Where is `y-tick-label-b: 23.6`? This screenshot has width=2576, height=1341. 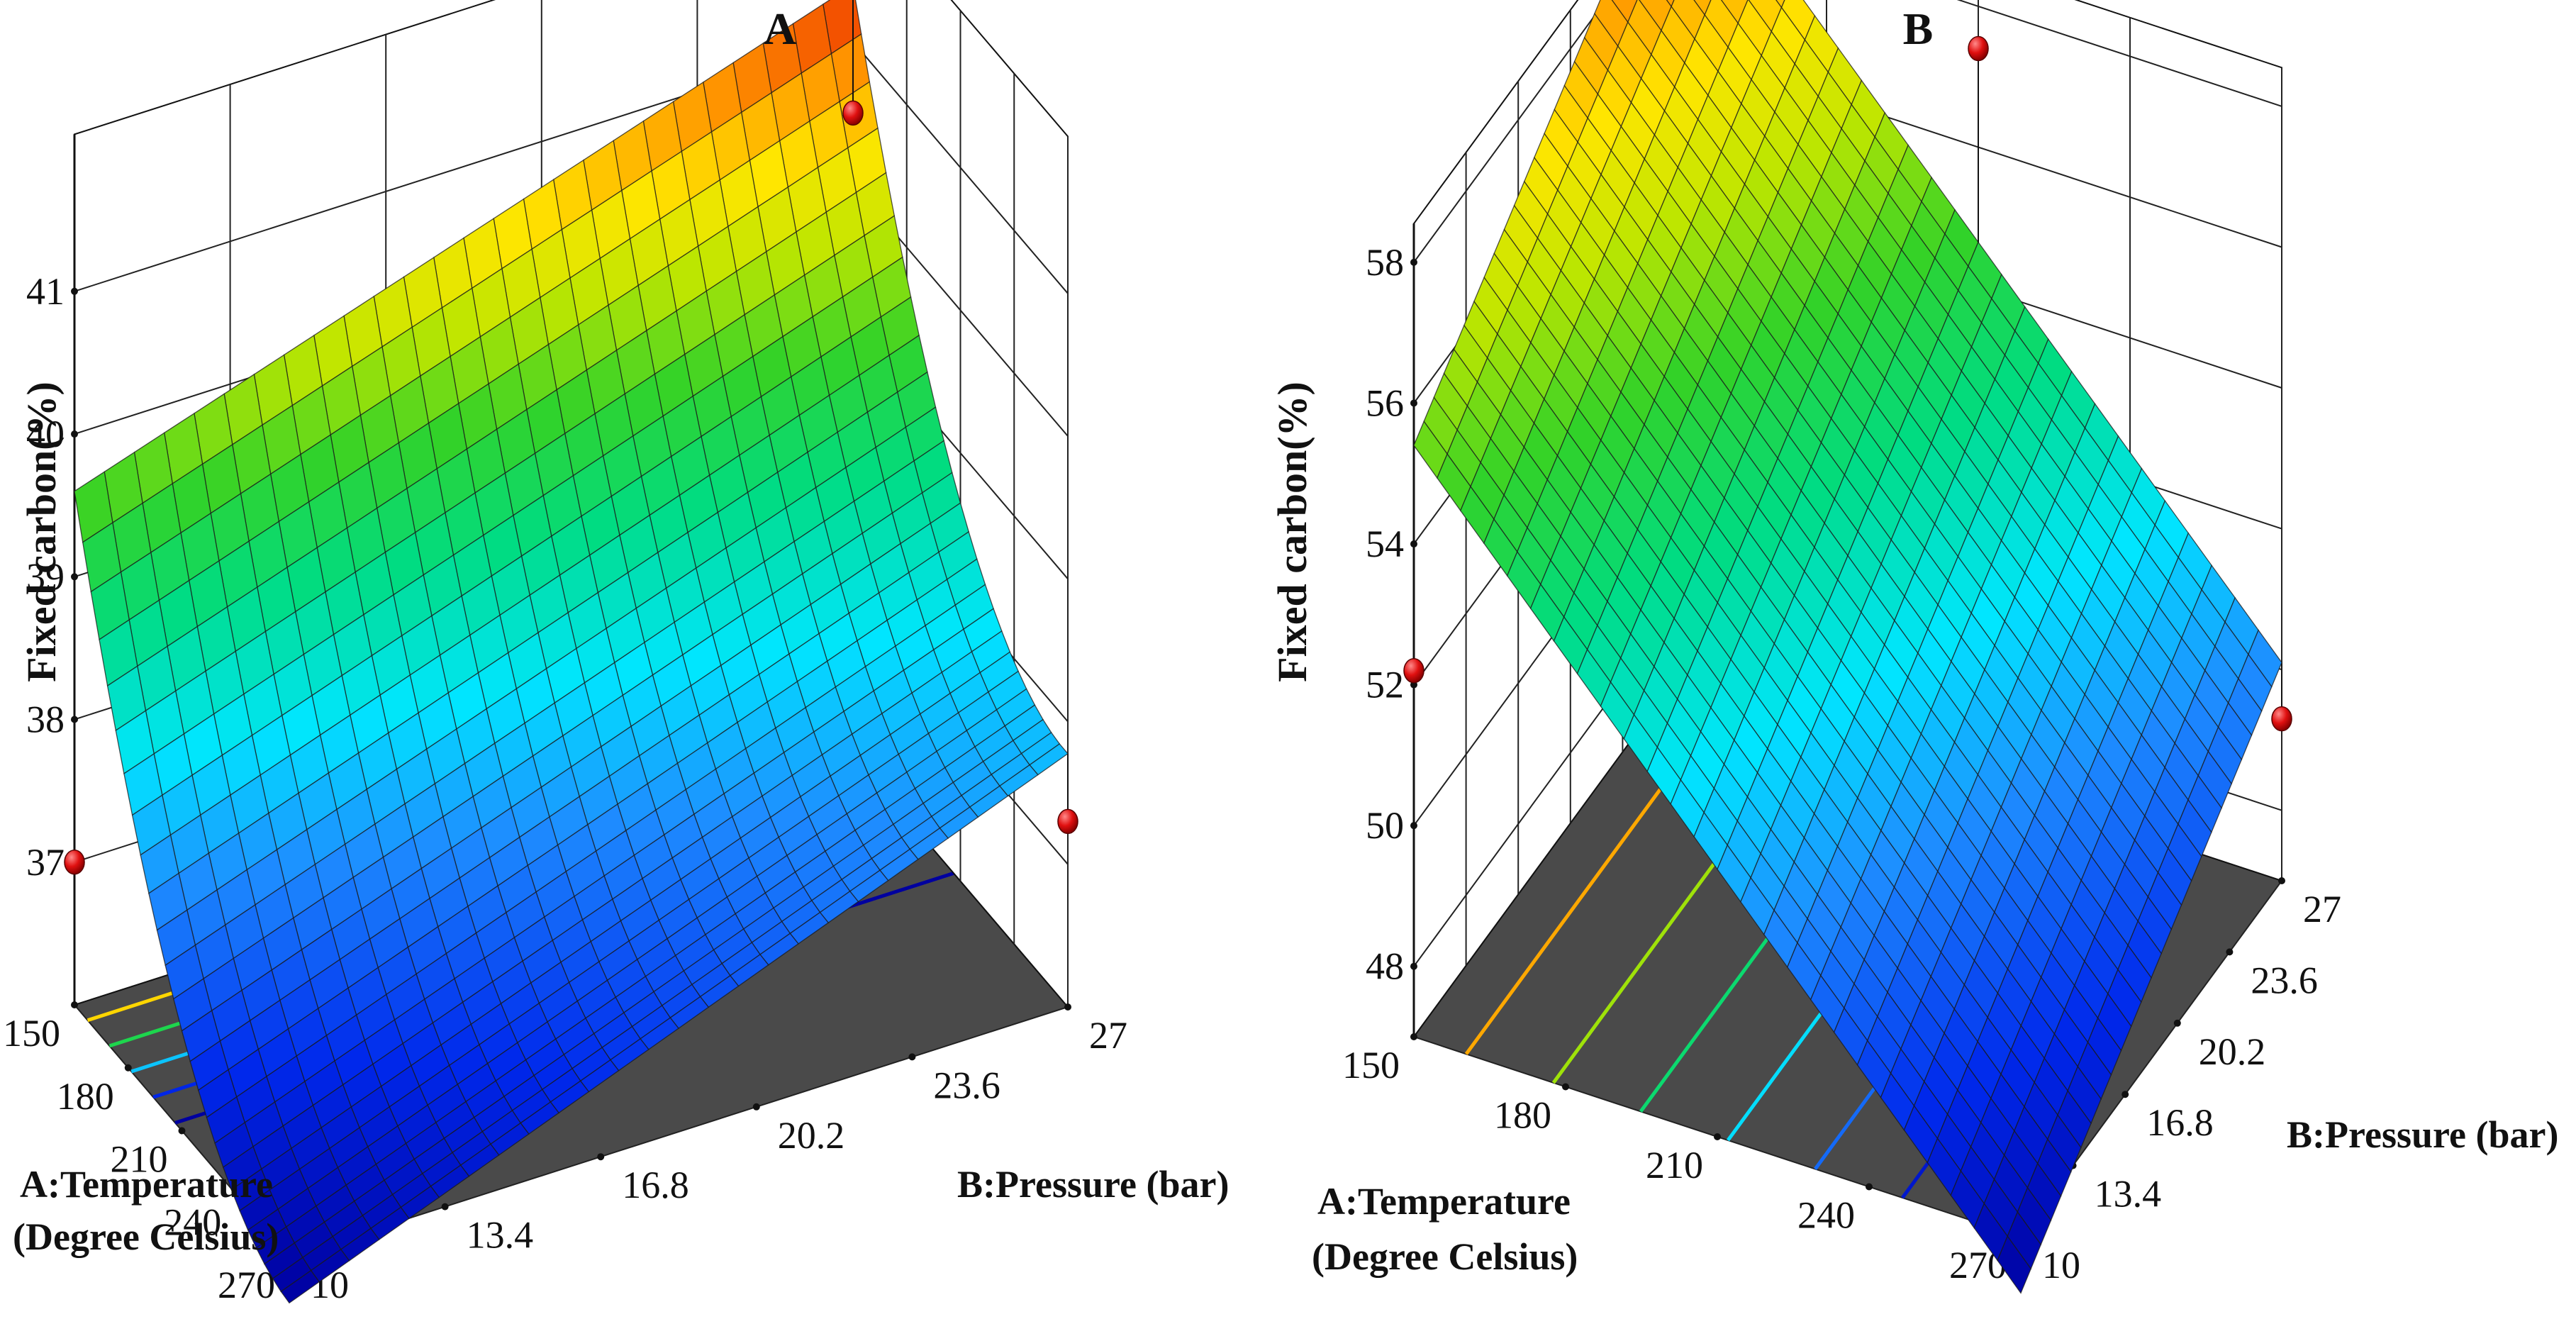 y-tick-label-b: 23.6 is located at coordinates (2284, 980).